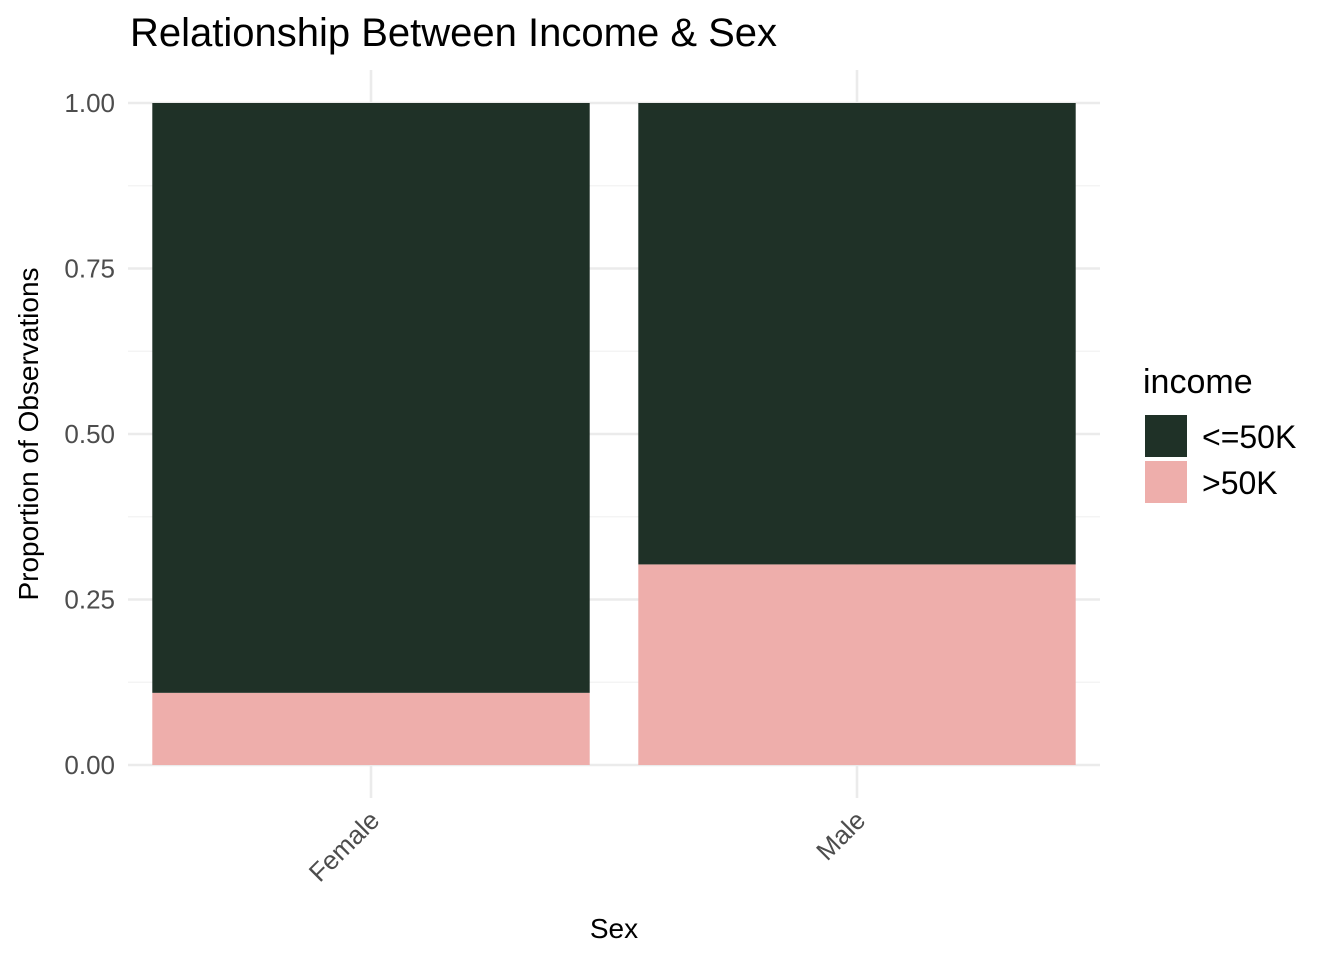  What do you see at coordinates (89, 269) in the screenshot?
I see `y-tick-label: 0.75` at bounding box center [89, 269].